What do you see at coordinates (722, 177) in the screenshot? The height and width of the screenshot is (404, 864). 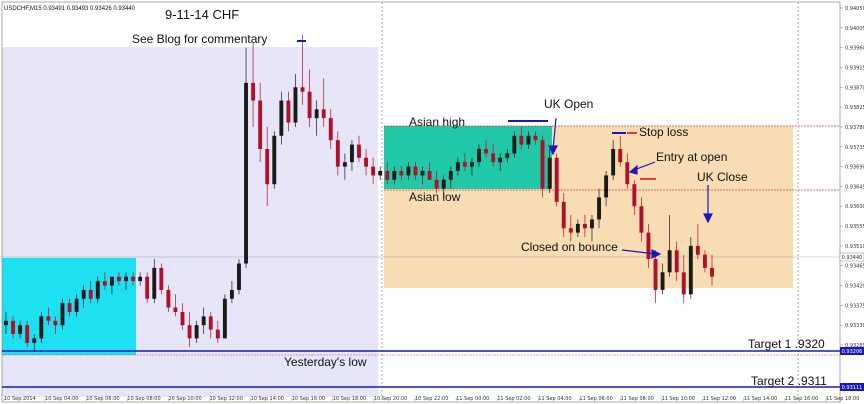 I see `annotation-uk-close: UK Close` at bounding box center [722, 177].